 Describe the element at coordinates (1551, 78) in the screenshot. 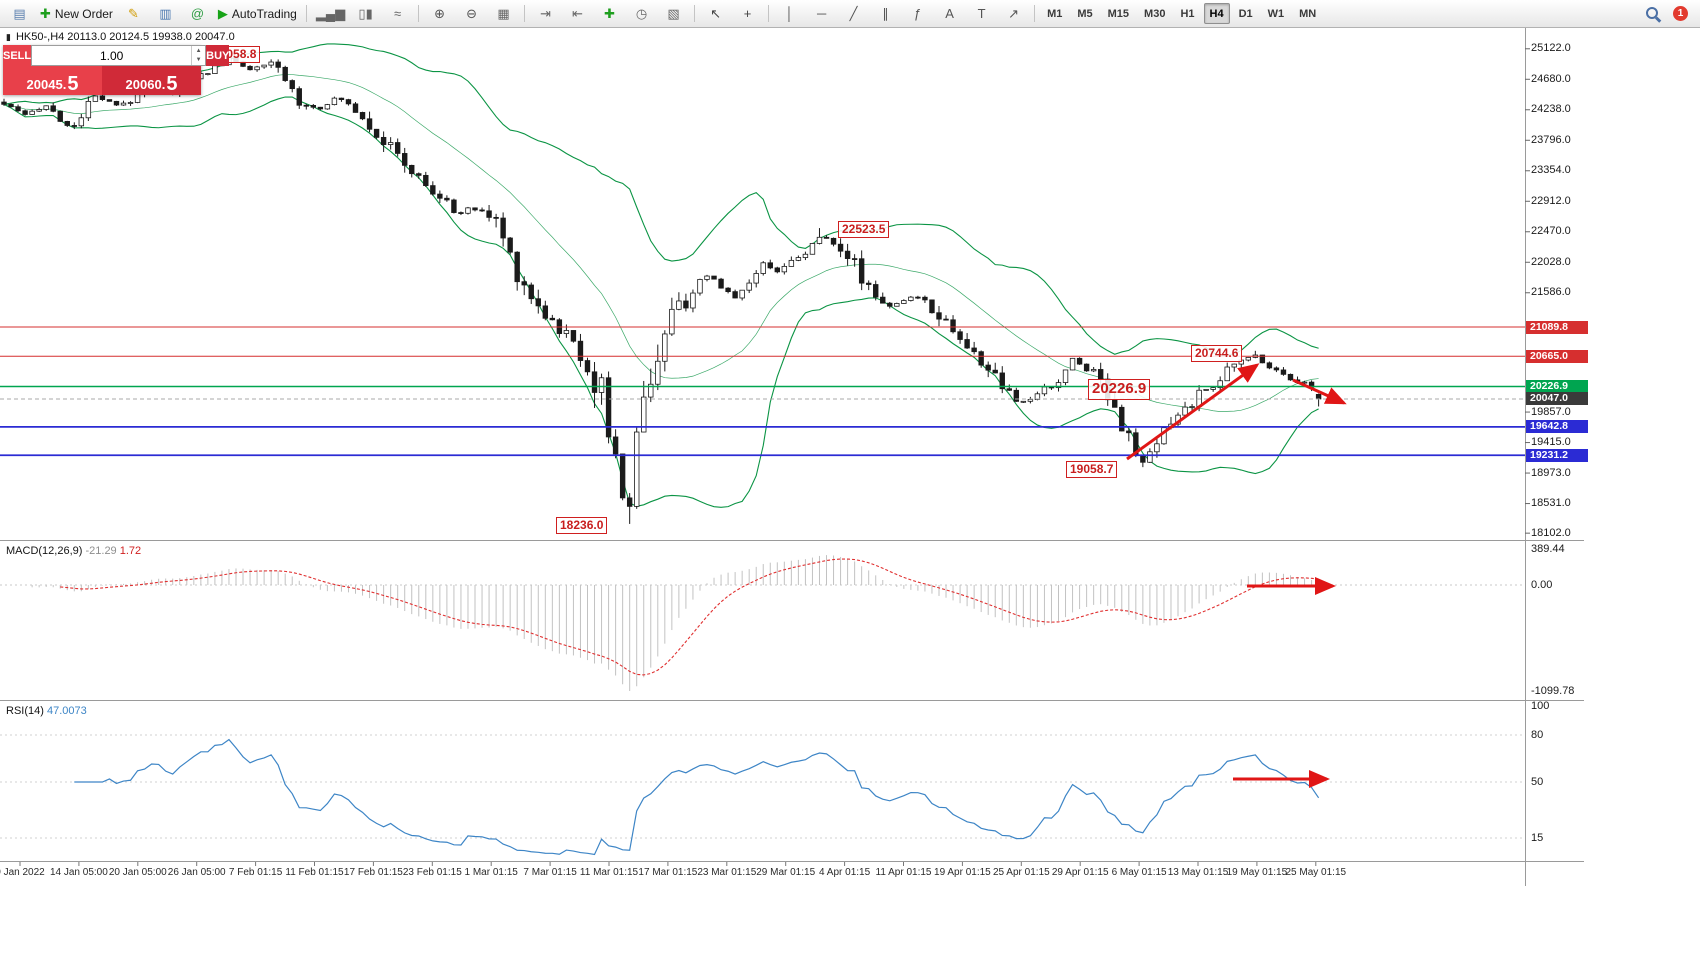

I see `price-tick: 24680.0` at that location.